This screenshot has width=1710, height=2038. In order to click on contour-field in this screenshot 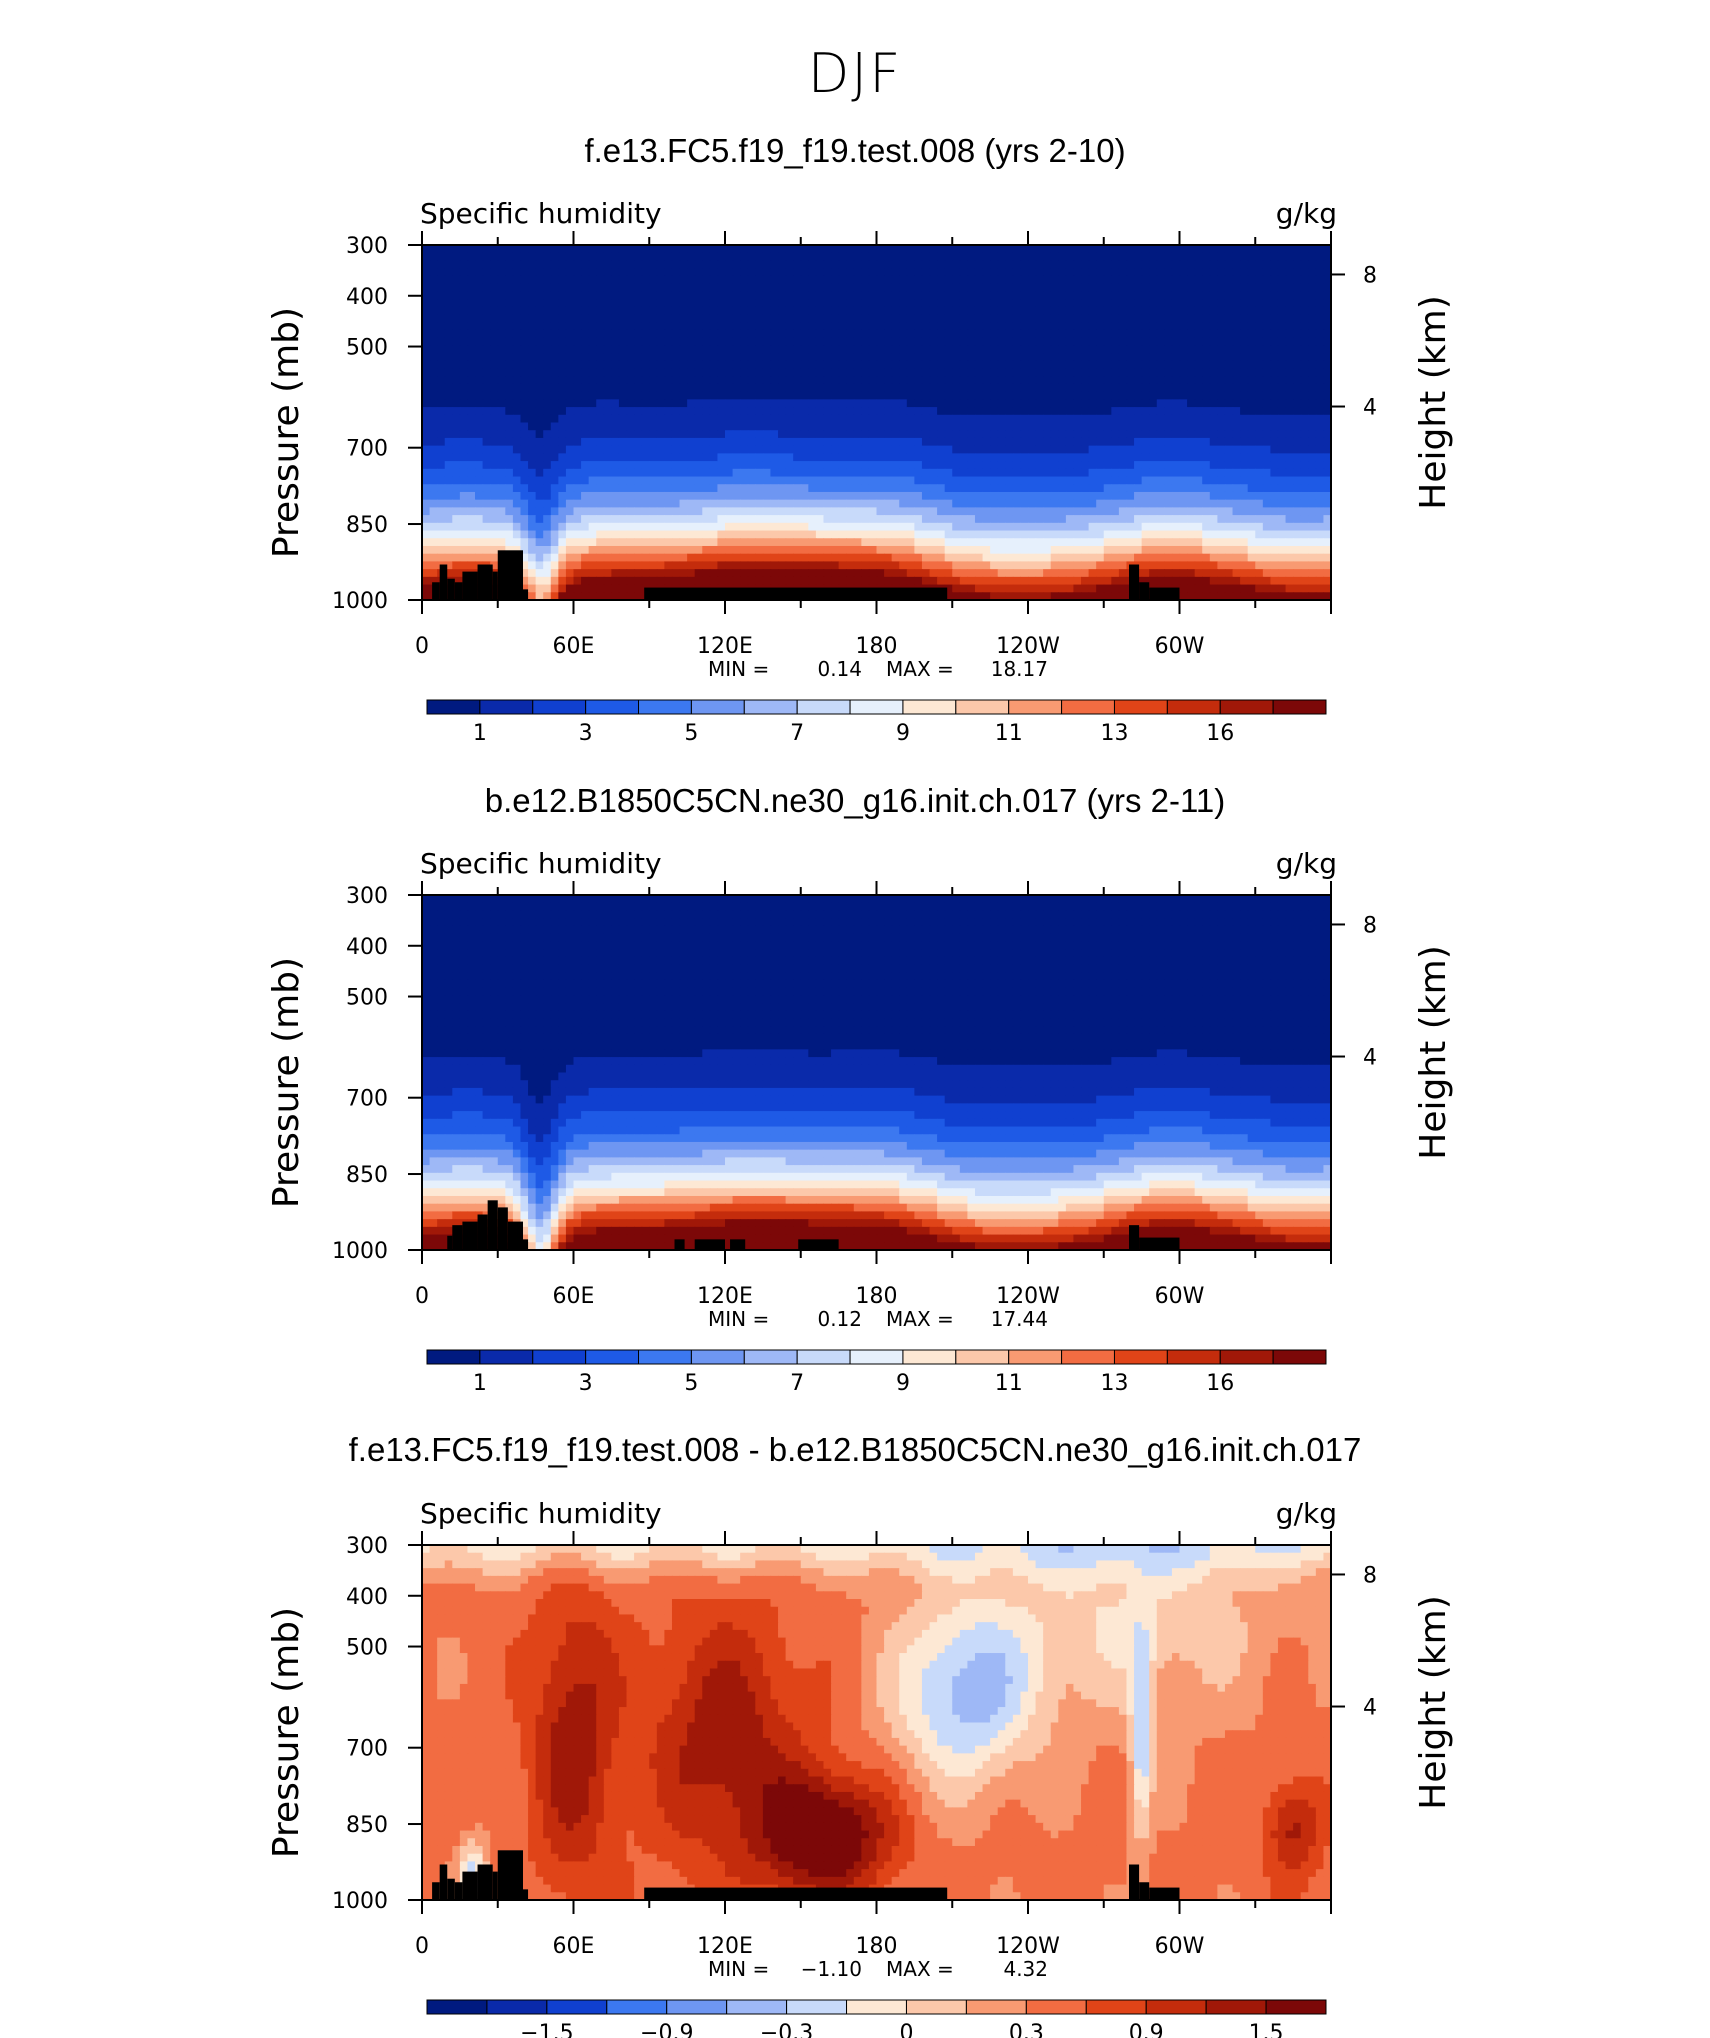, I will do `click(877, 423)`.